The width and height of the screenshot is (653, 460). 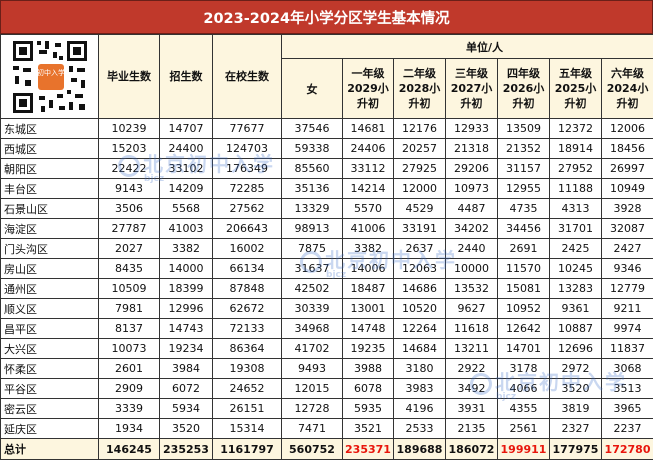 I want to click on cell-enrolled: 14209, so click(x=186, y=189).